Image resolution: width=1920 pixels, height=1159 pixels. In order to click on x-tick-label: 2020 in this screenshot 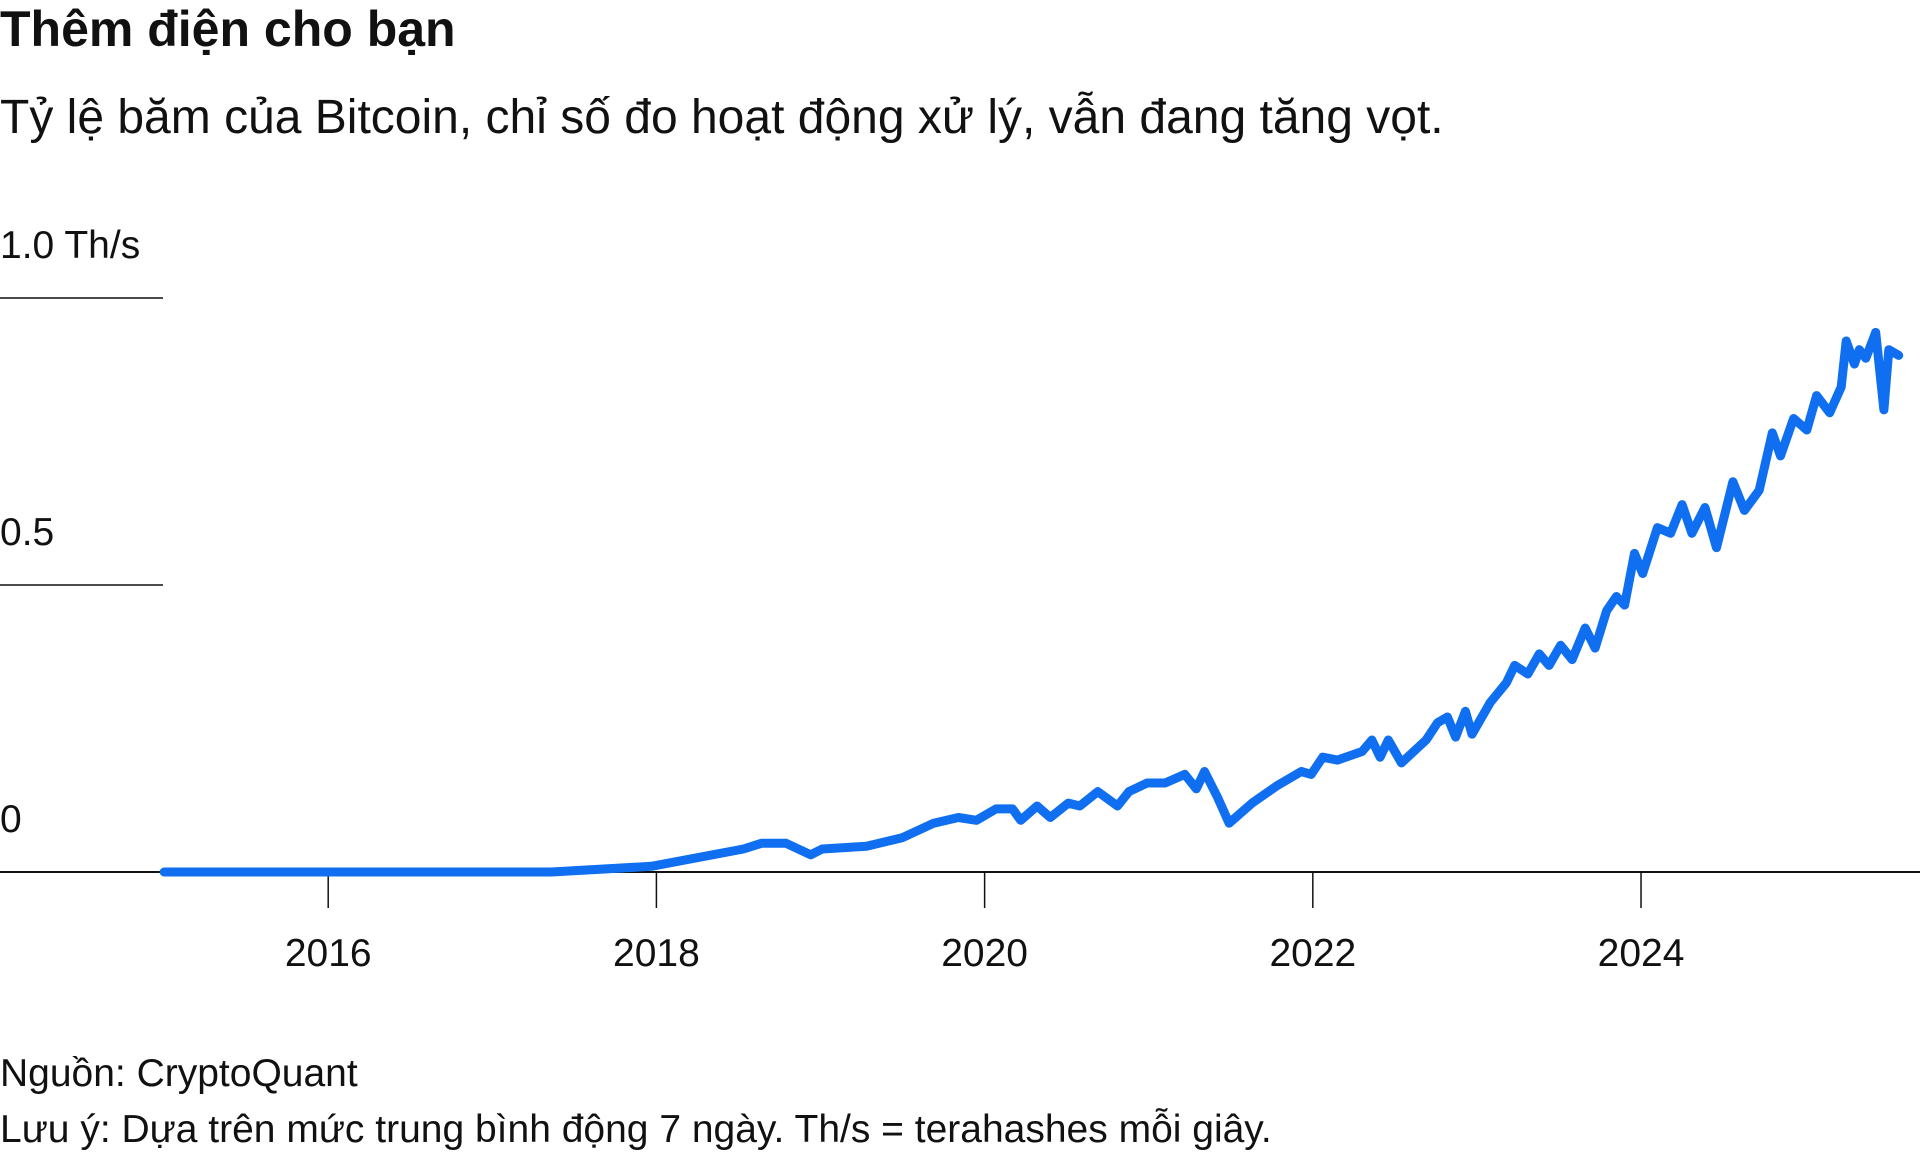, I will do `click(984, 953)`.